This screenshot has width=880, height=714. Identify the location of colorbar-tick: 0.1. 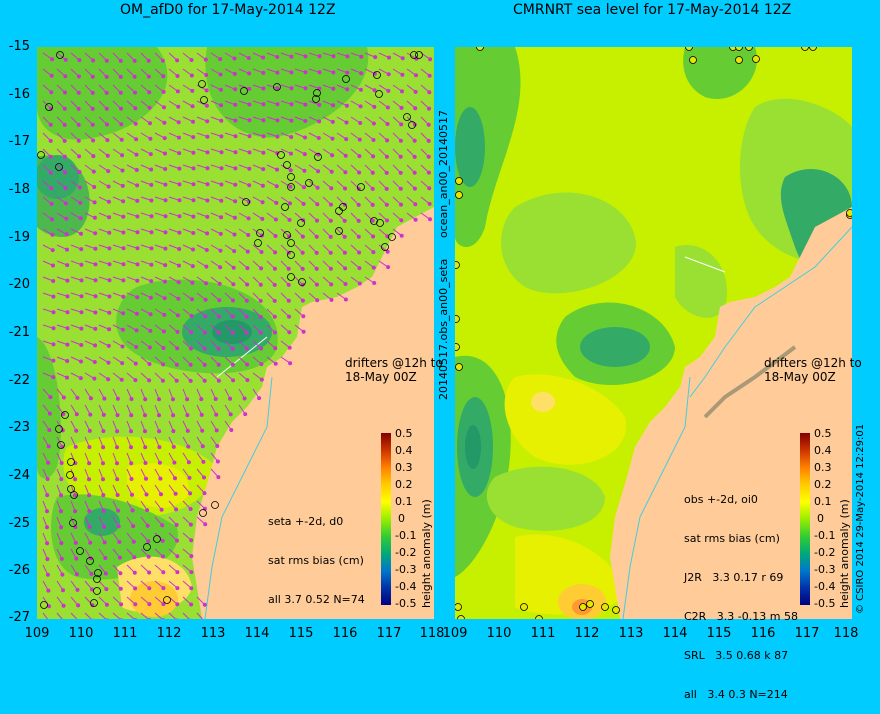
(823, 501).